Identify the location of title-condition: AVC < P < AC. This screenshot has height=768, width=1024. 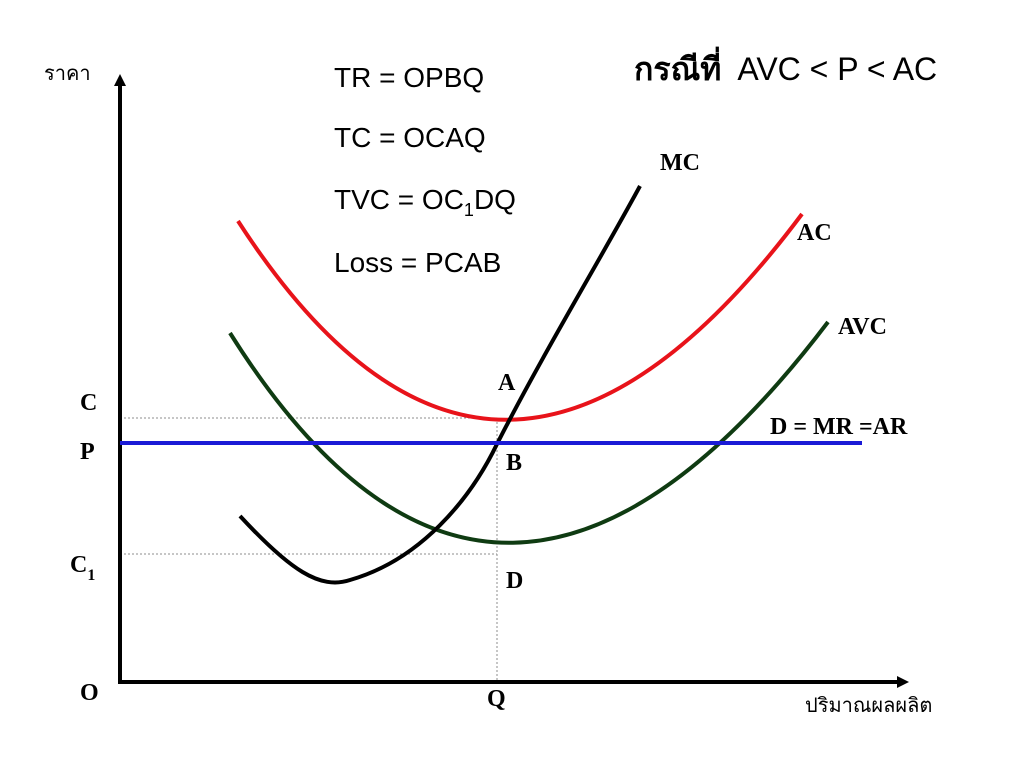
(837, 69).